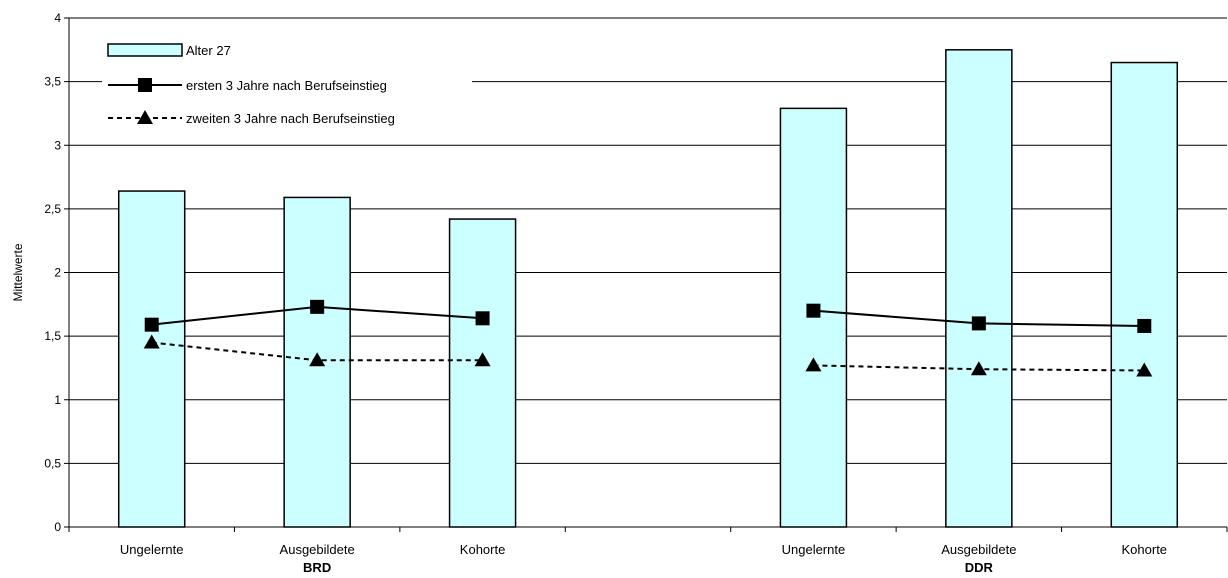  What do you see at coordinates (57, 527) in the screenshot?
I see `y-tick-label: 0` at bounding box center [57, 527].